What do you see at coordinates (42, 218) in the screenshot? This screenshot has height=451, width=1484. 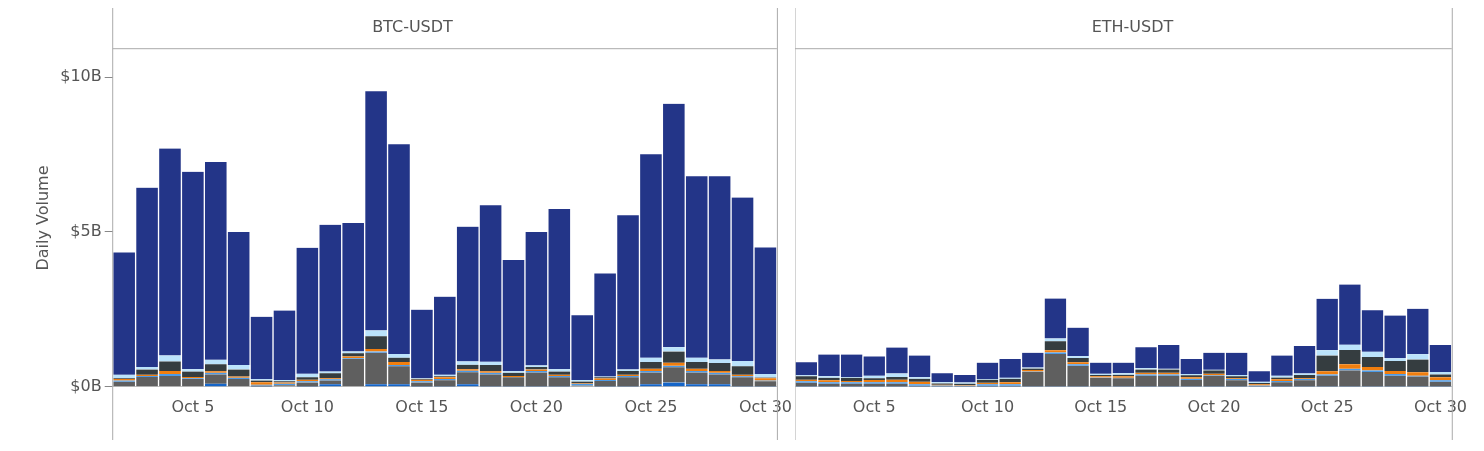 I see `y-axis-title: Daily Volume` at bounding box center [42, 218].